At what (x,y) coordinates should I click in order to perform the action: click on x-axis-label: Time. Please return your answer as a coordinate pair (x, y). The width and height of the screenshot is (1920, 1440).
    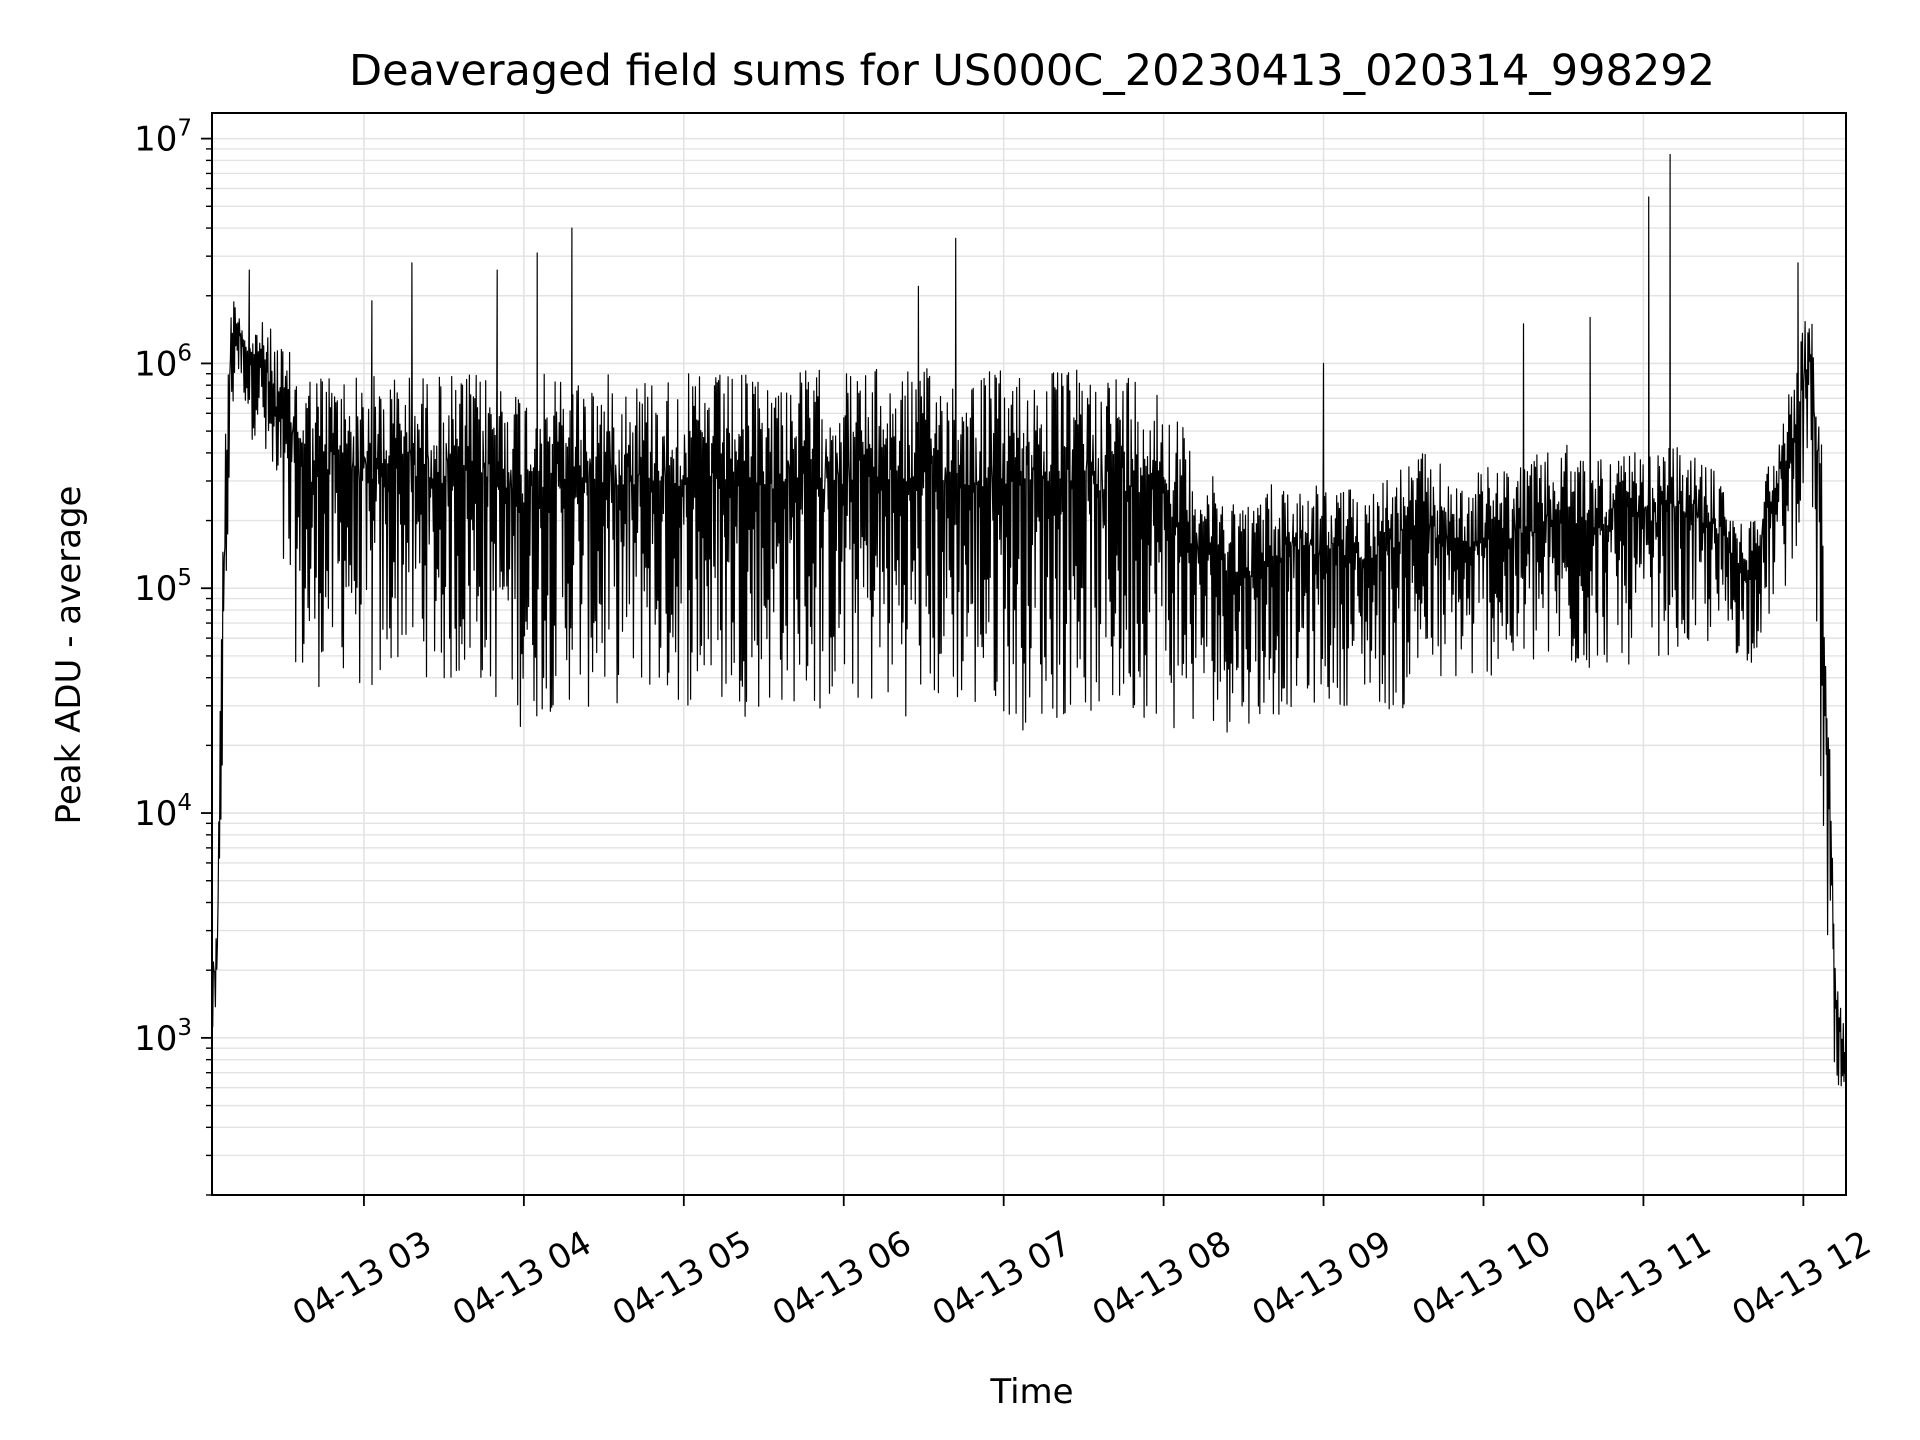
    Looking at the image, I should click on (1031, 1392).